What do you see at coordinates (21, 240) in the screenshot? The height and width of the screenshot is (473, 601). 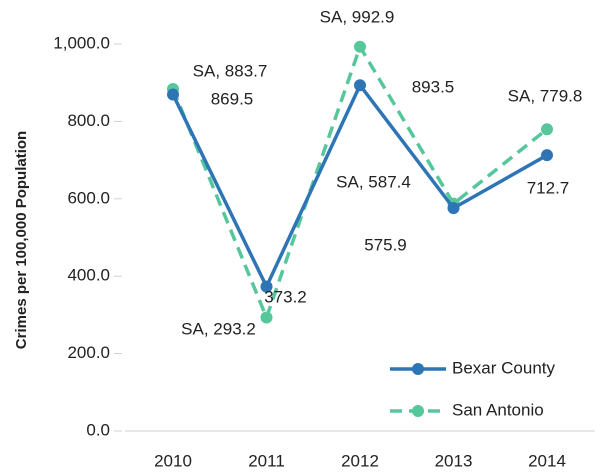 I see `y-axis-title: Crimes per 100,000 Population` at bounding box center [21, 240].